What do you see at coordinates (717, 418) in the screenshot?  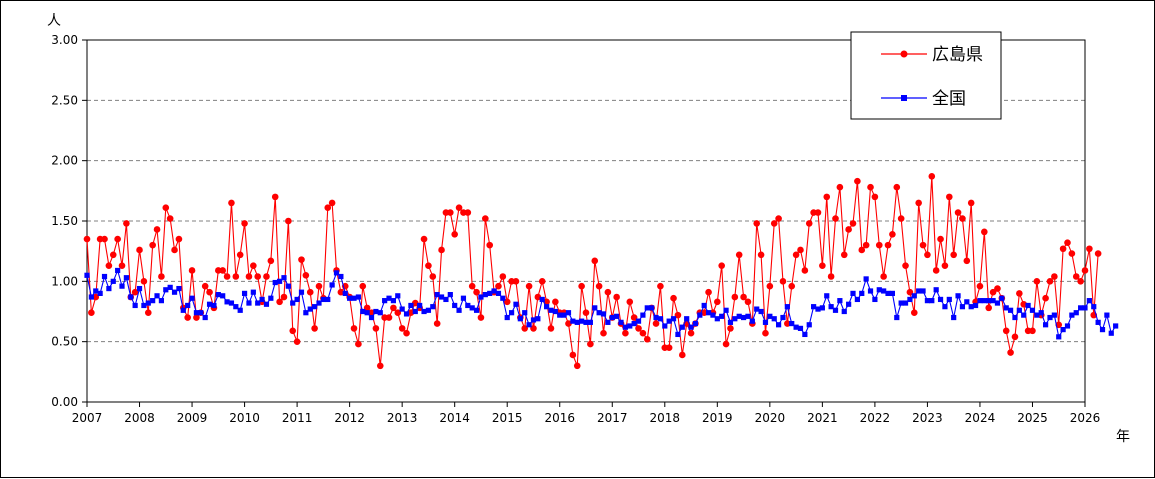 I see `x-tick-label: 2019` at bounding box center [717, 418].